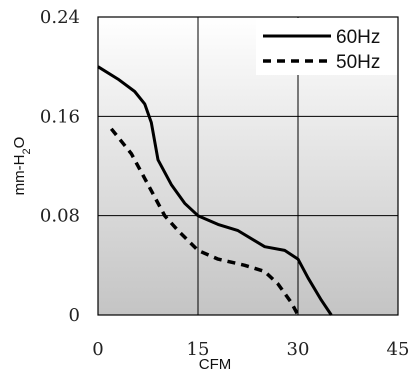 This screenshot has height=374, width=412. I want to click on y-axis-label: mm-H2O, so click(22, 166).